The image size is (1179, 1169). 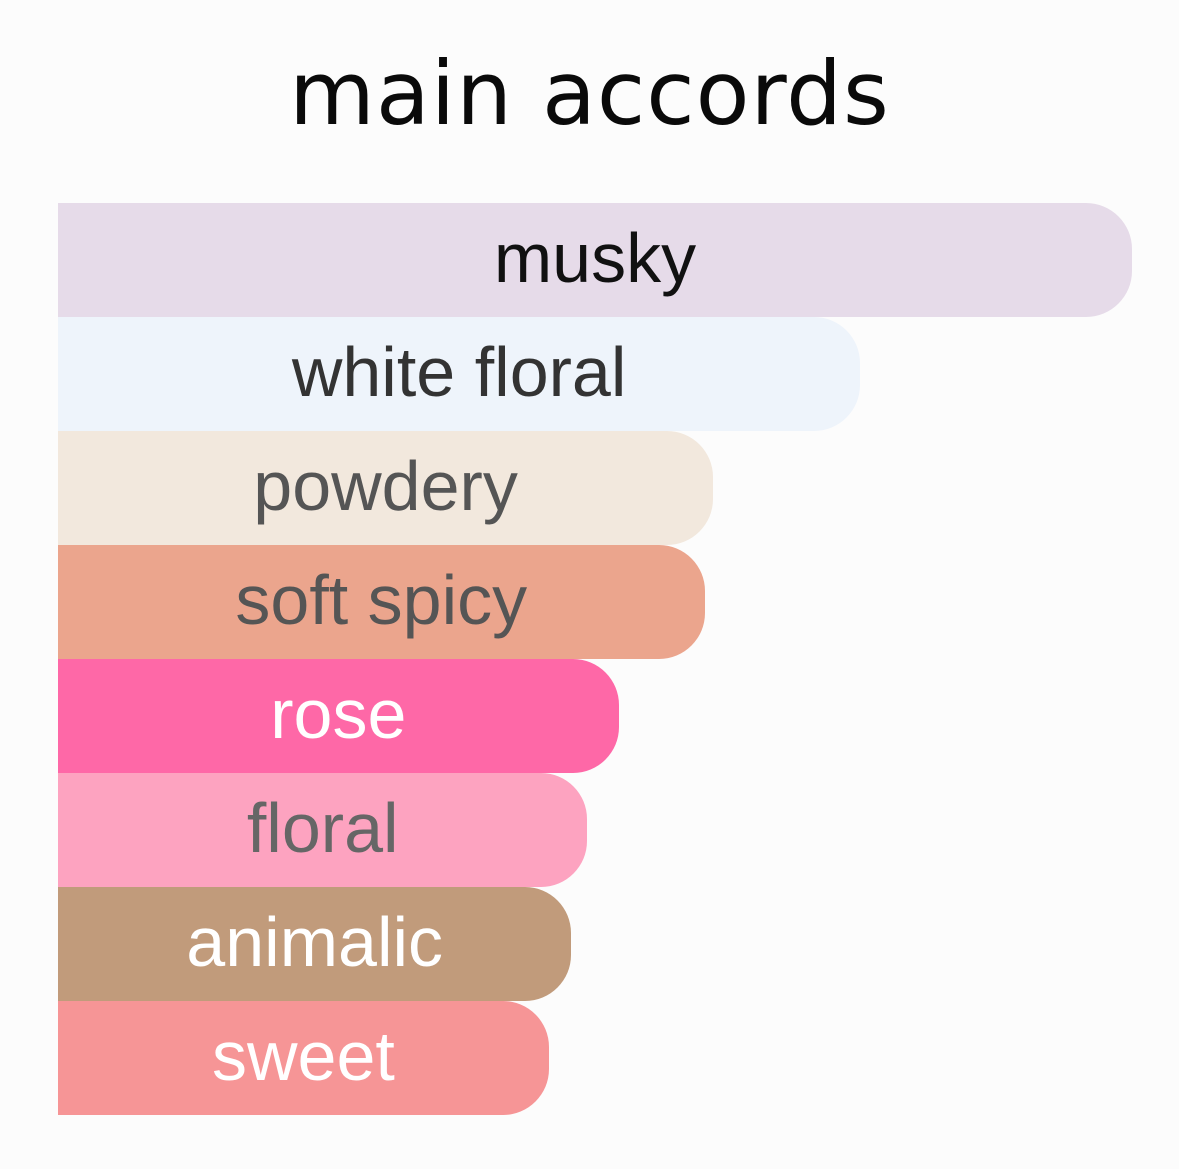 I want to click on accord-label: powdery, so click(x=385, y=486).